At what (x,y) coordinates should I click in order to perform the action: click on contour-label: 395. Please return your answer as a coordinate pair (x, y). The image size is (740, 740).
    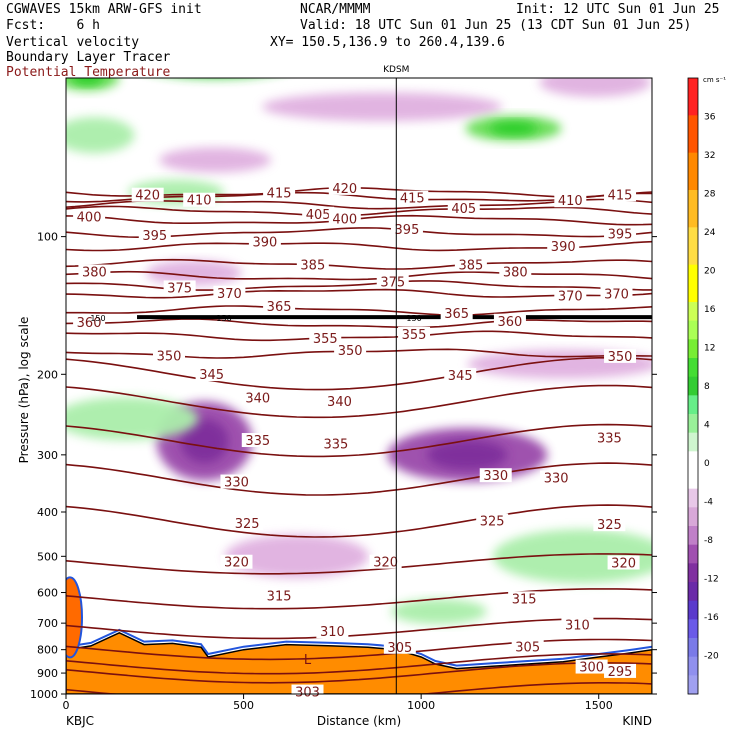
    Looking at the image, I should click on (620, 234).